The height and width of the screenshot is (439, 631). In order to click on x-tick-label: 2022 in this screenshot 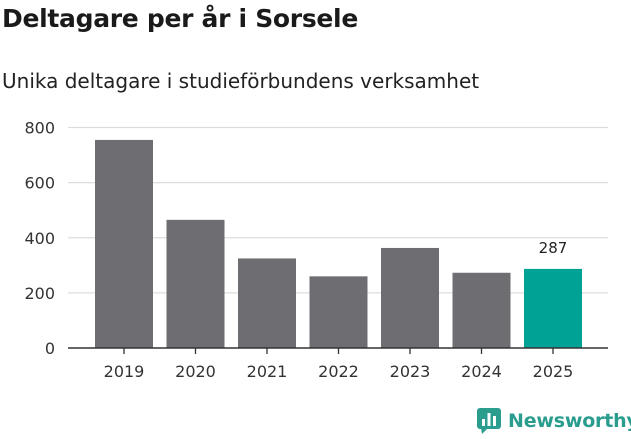, I will do `click(338, 371)`.